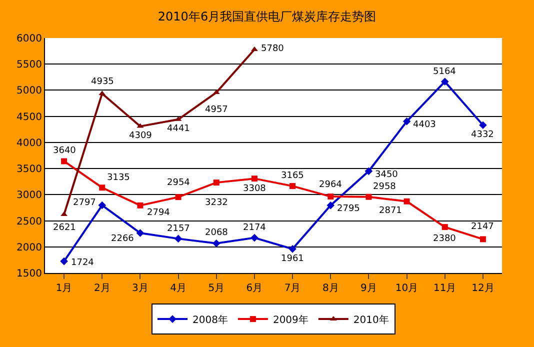  I want to click on x-tick-label: 6月, so click(254, 288).